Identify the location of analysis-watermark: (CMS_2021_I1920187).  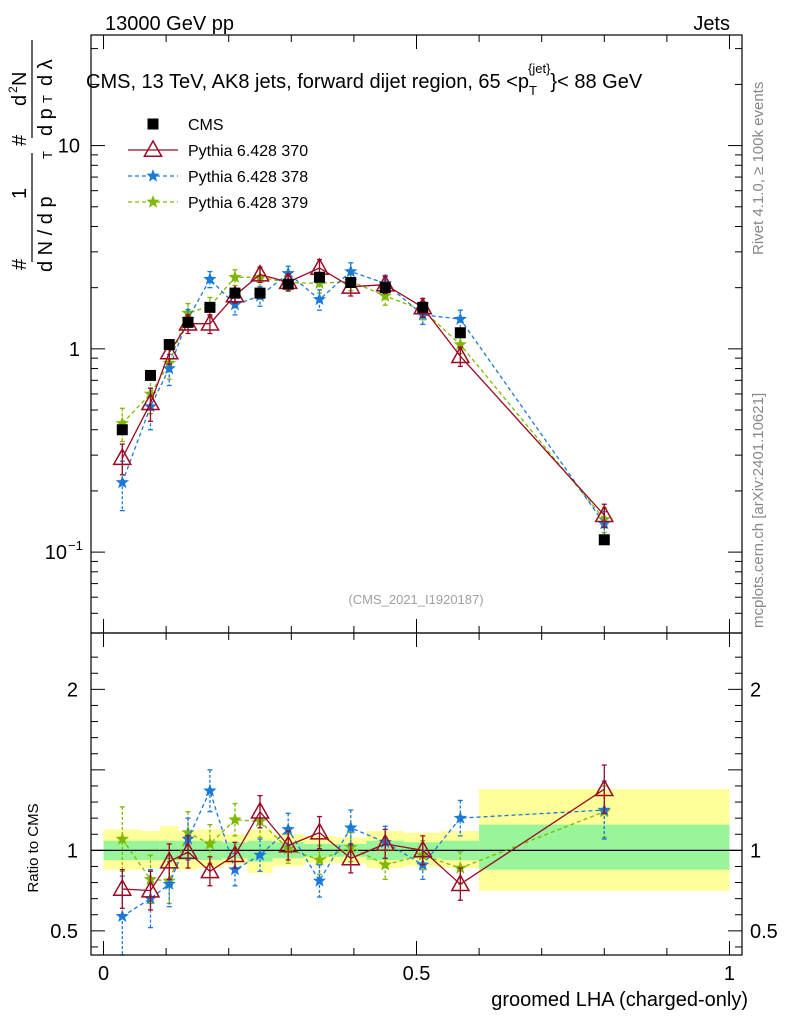
(415, 599).